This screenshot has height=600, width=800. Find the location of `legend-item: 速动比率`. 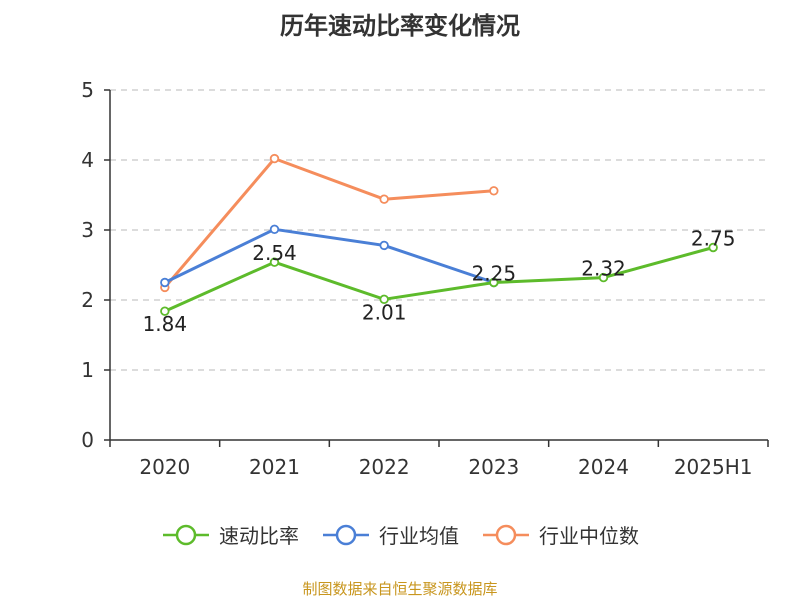

legend-item: 速动比率 is located at coordinates (230, 534).